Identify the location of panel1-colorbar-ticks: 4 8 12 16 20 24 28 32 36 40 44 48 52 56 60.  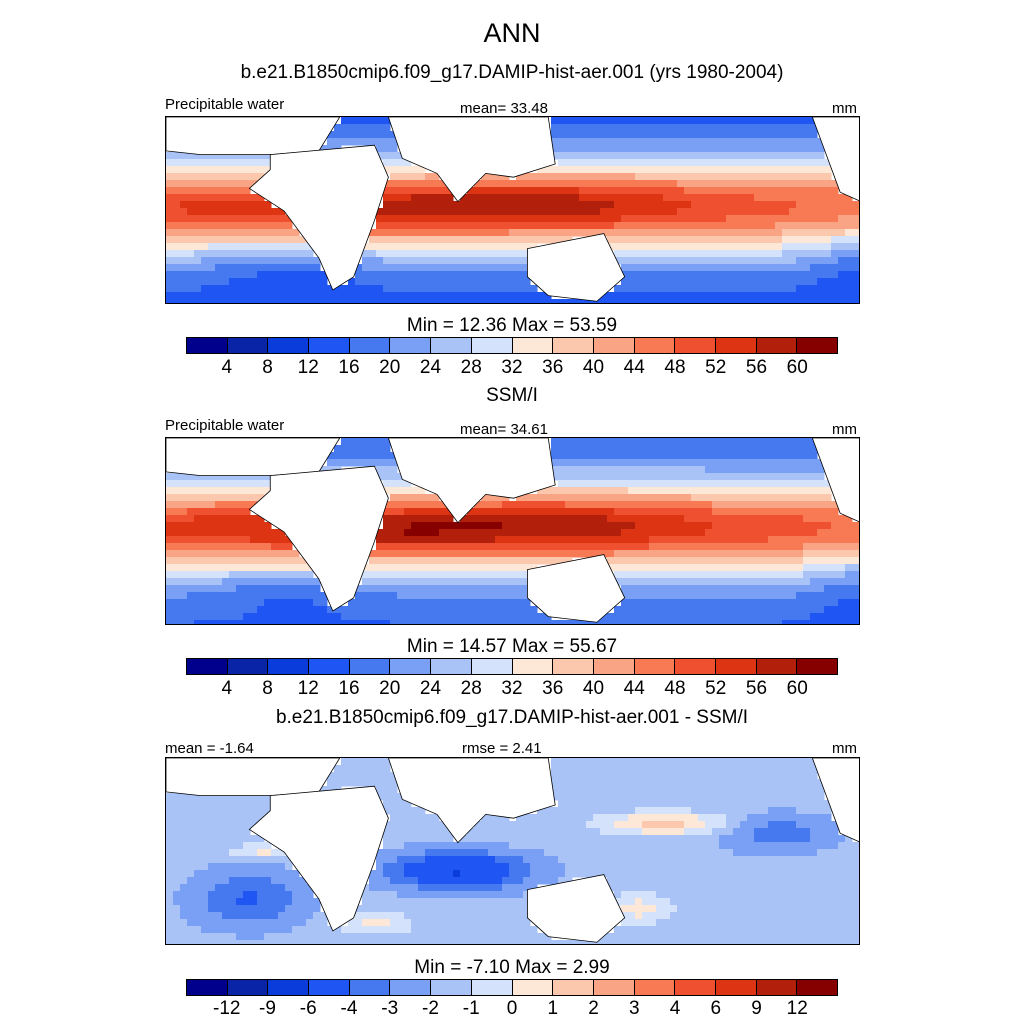
(512, 368).